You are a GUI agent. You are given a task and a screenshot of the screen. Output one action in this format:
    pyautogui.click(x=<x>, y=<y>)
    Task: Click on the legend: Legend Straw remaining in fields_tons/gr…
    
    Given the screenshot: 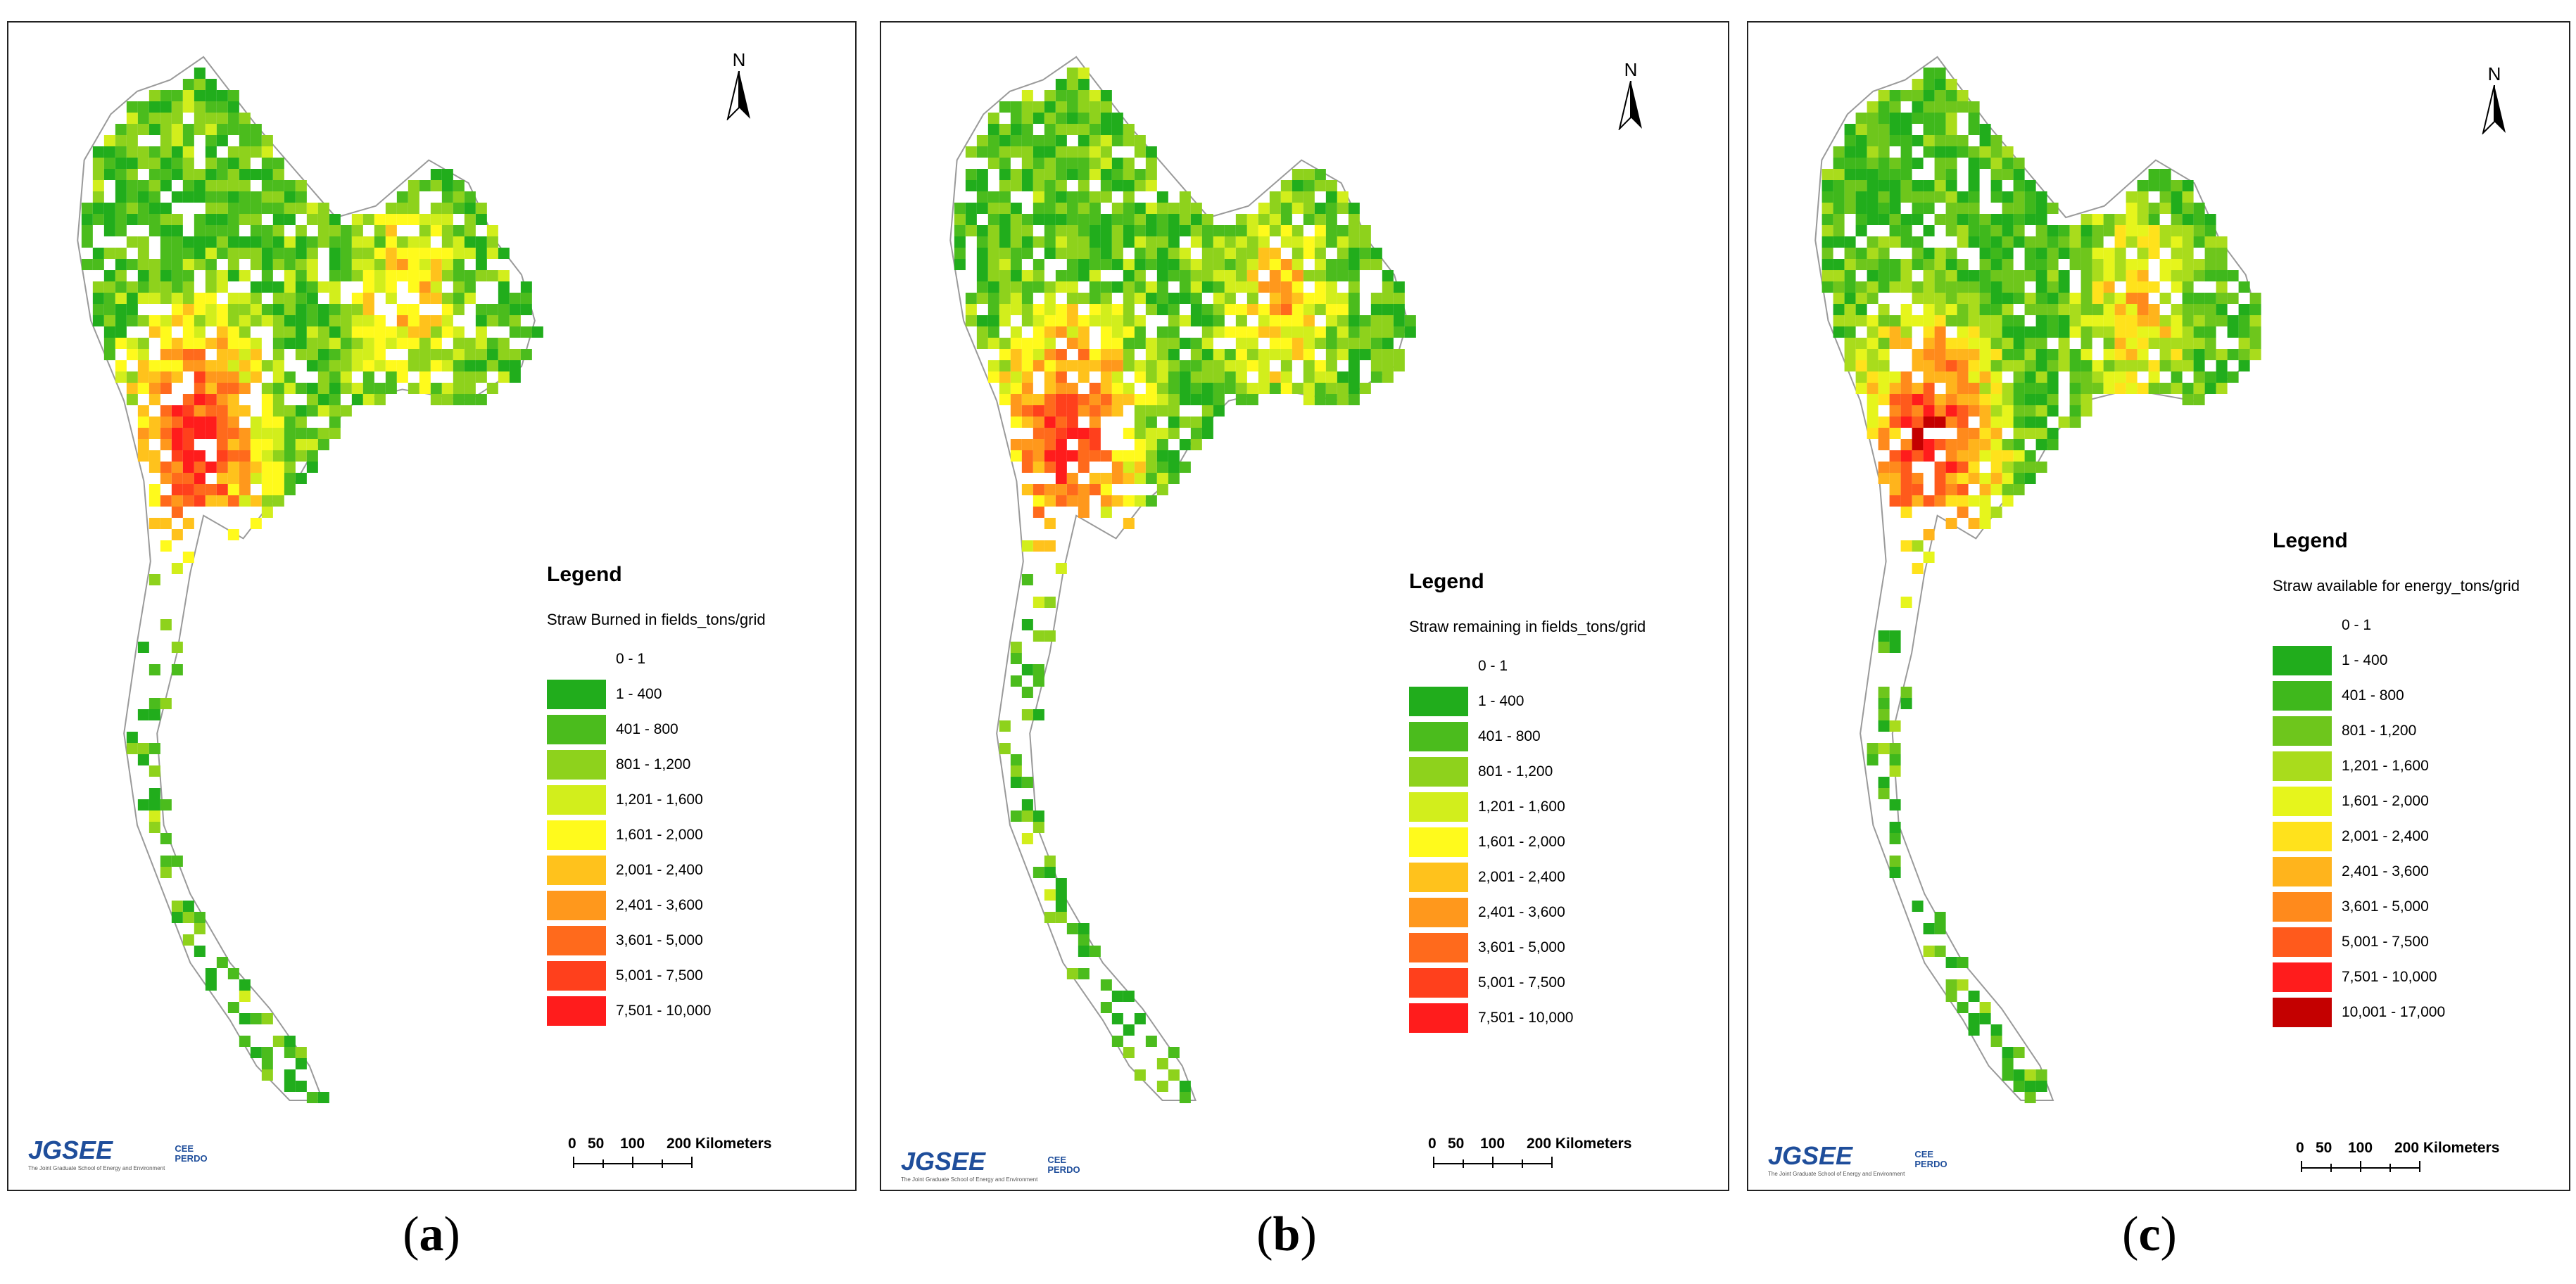 What is the action you would take?
    pyautogui.click(x=1527, y=803)
    